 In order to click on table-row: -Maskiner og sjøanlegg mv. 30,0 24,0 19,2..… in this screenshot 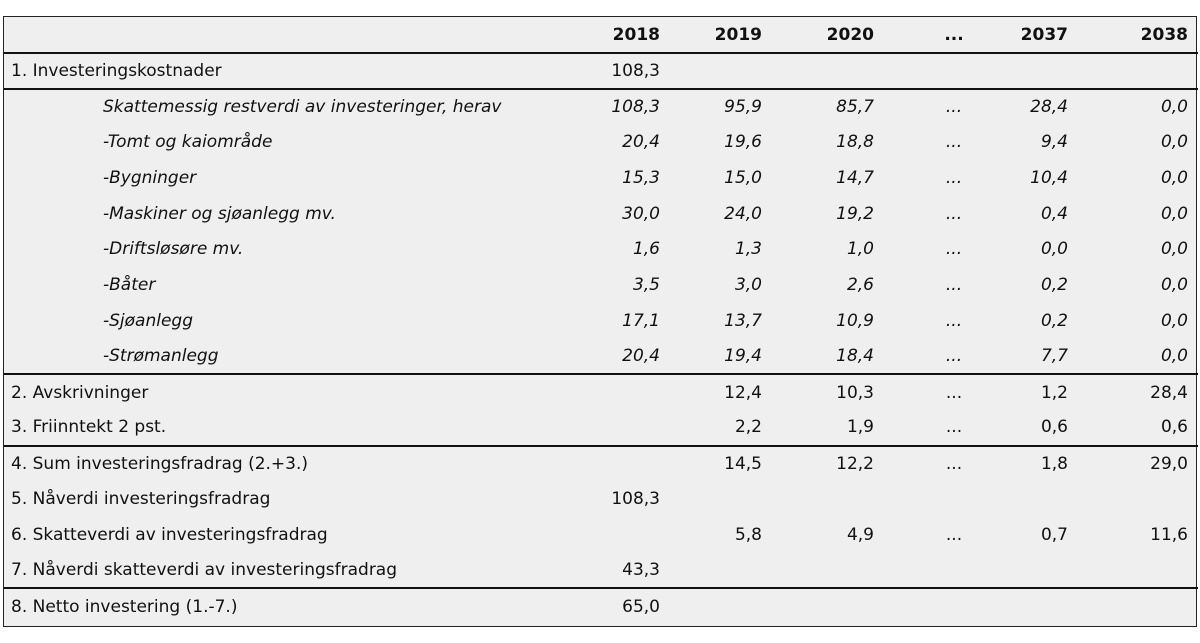, I will do `click(601, 214)`.